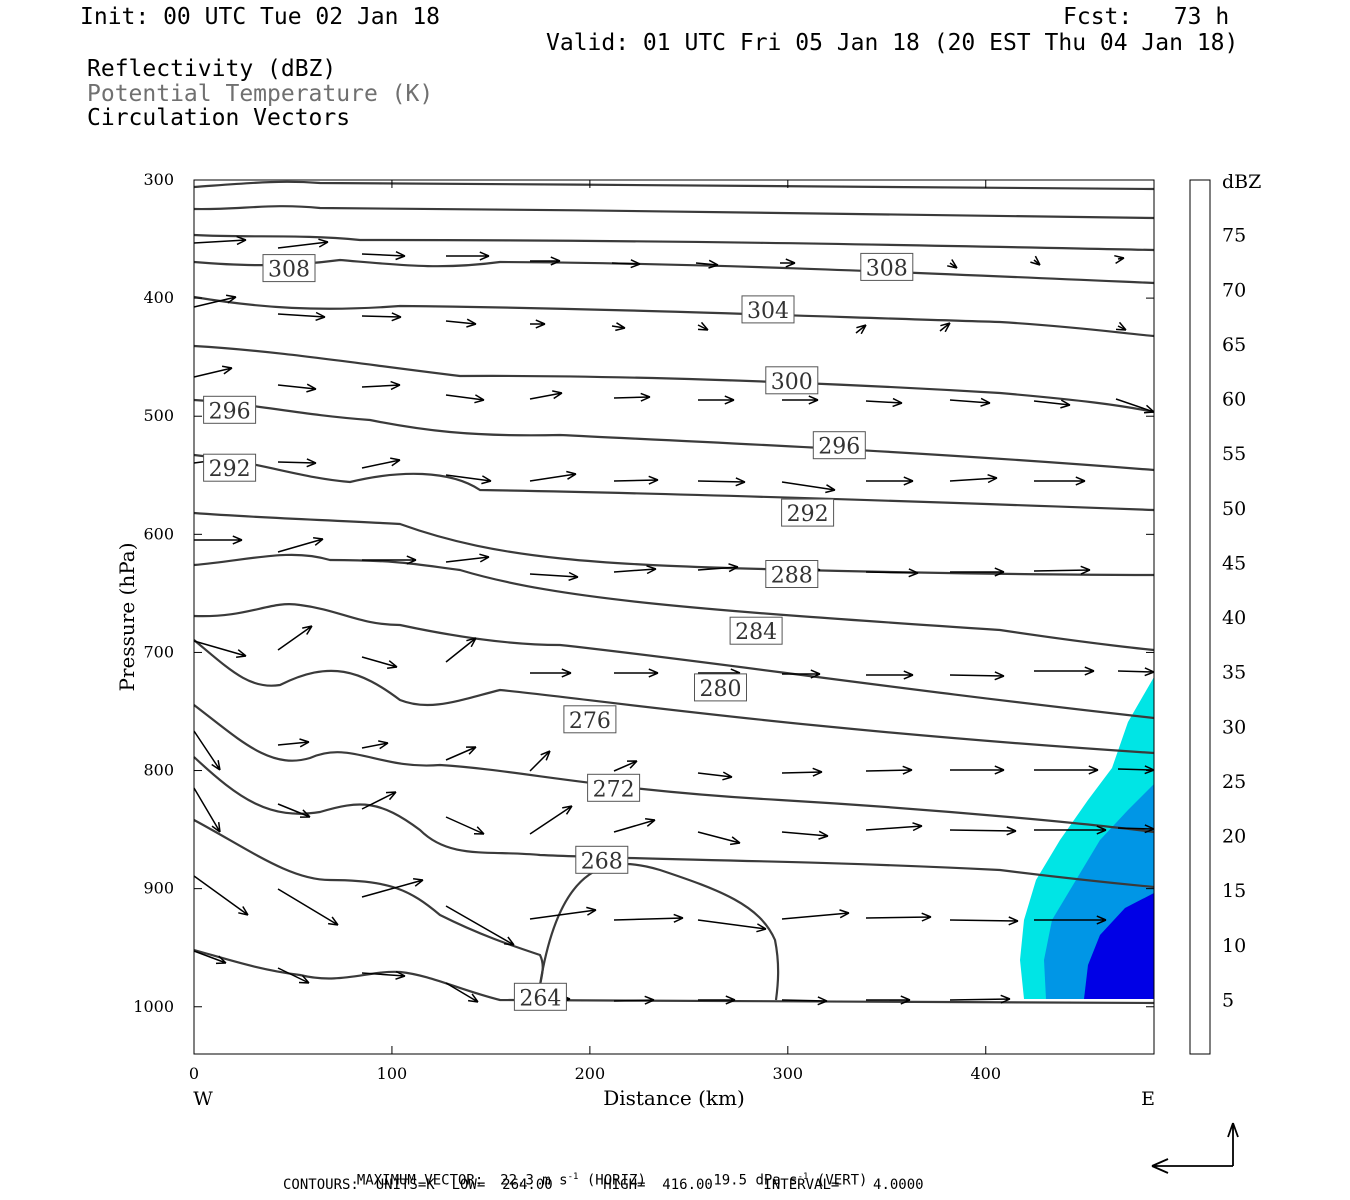  Describe the element at coordinates (1234, 345) in the screenshot. I see `colorbar-level-label: 65` at that location.